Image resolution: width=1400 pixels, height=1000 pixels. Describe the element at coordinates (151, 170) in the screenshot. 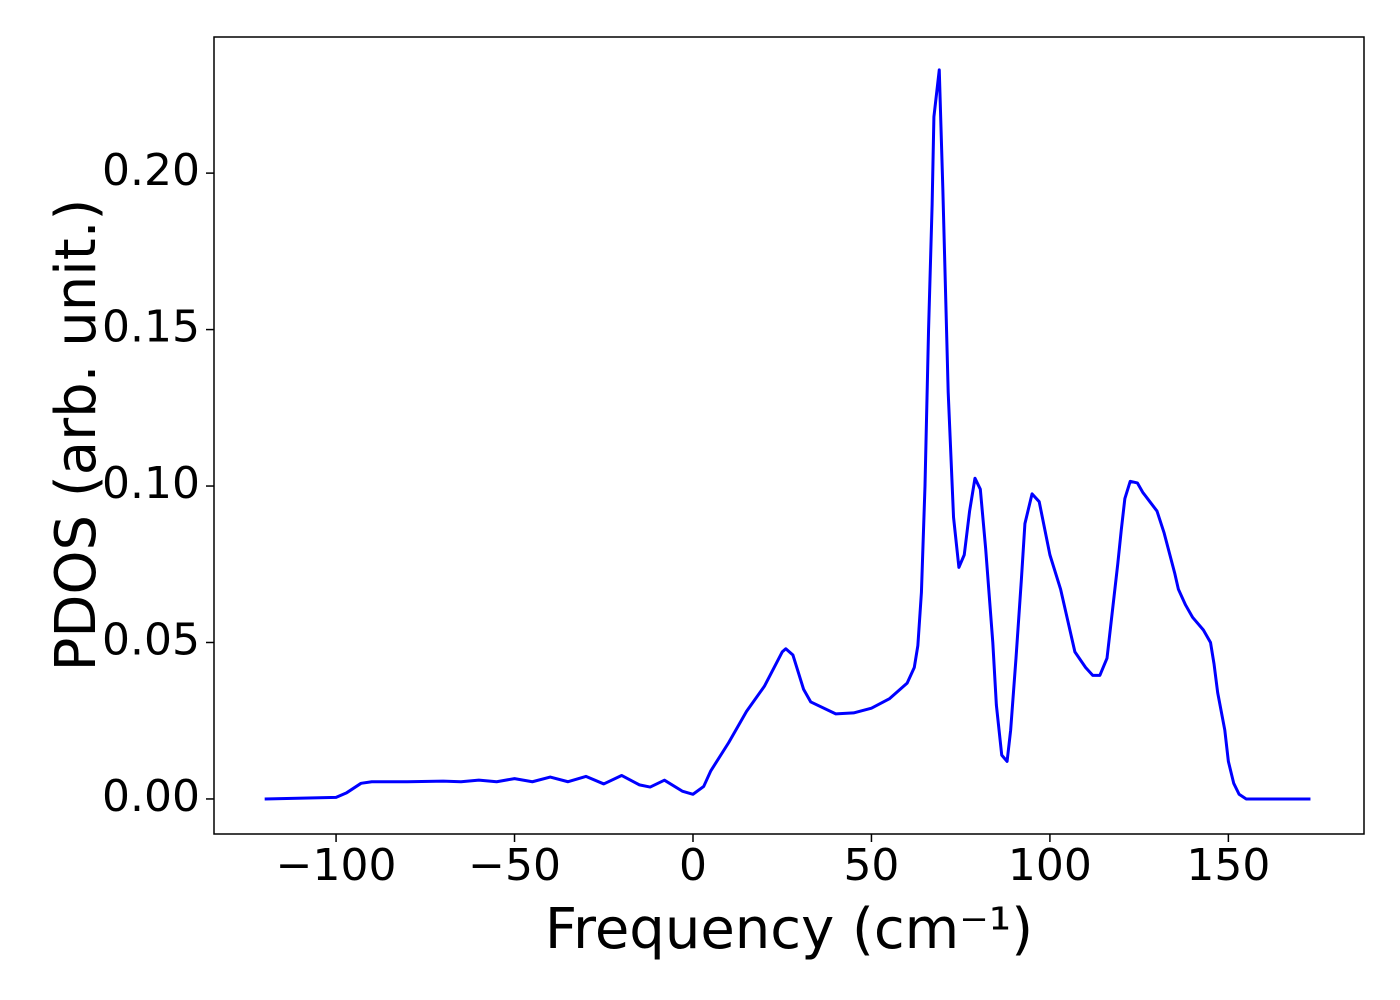

I see `y-tick-label: 0.20` at that location.